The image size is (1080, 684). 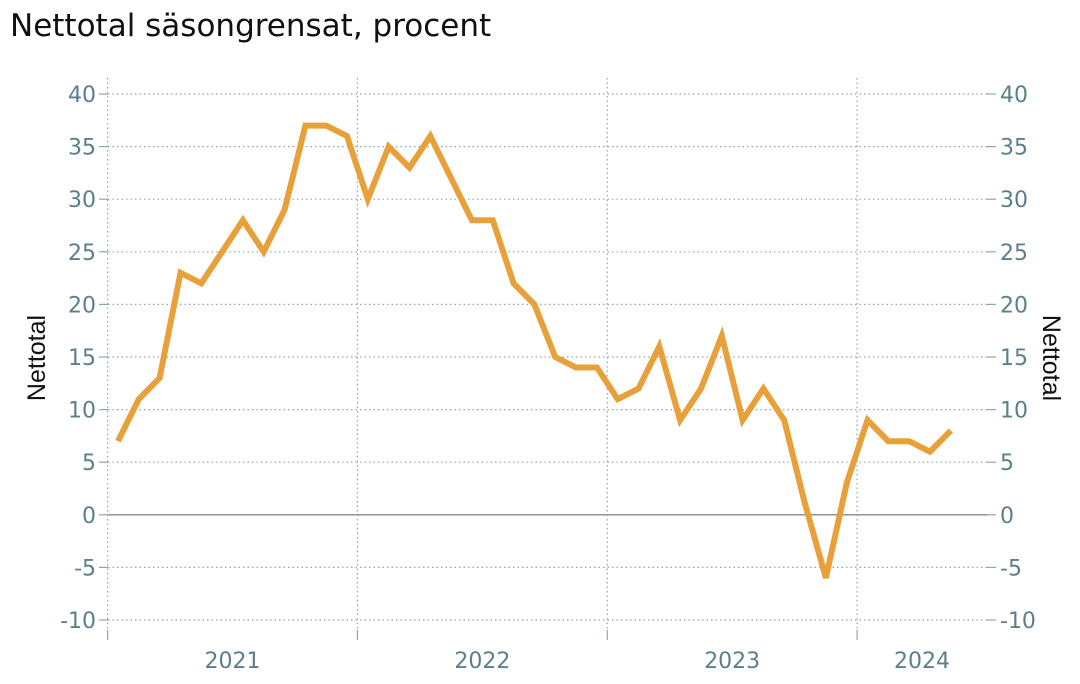 I want to click on y-tick-label-left: -10, so click(x=78, y=621).